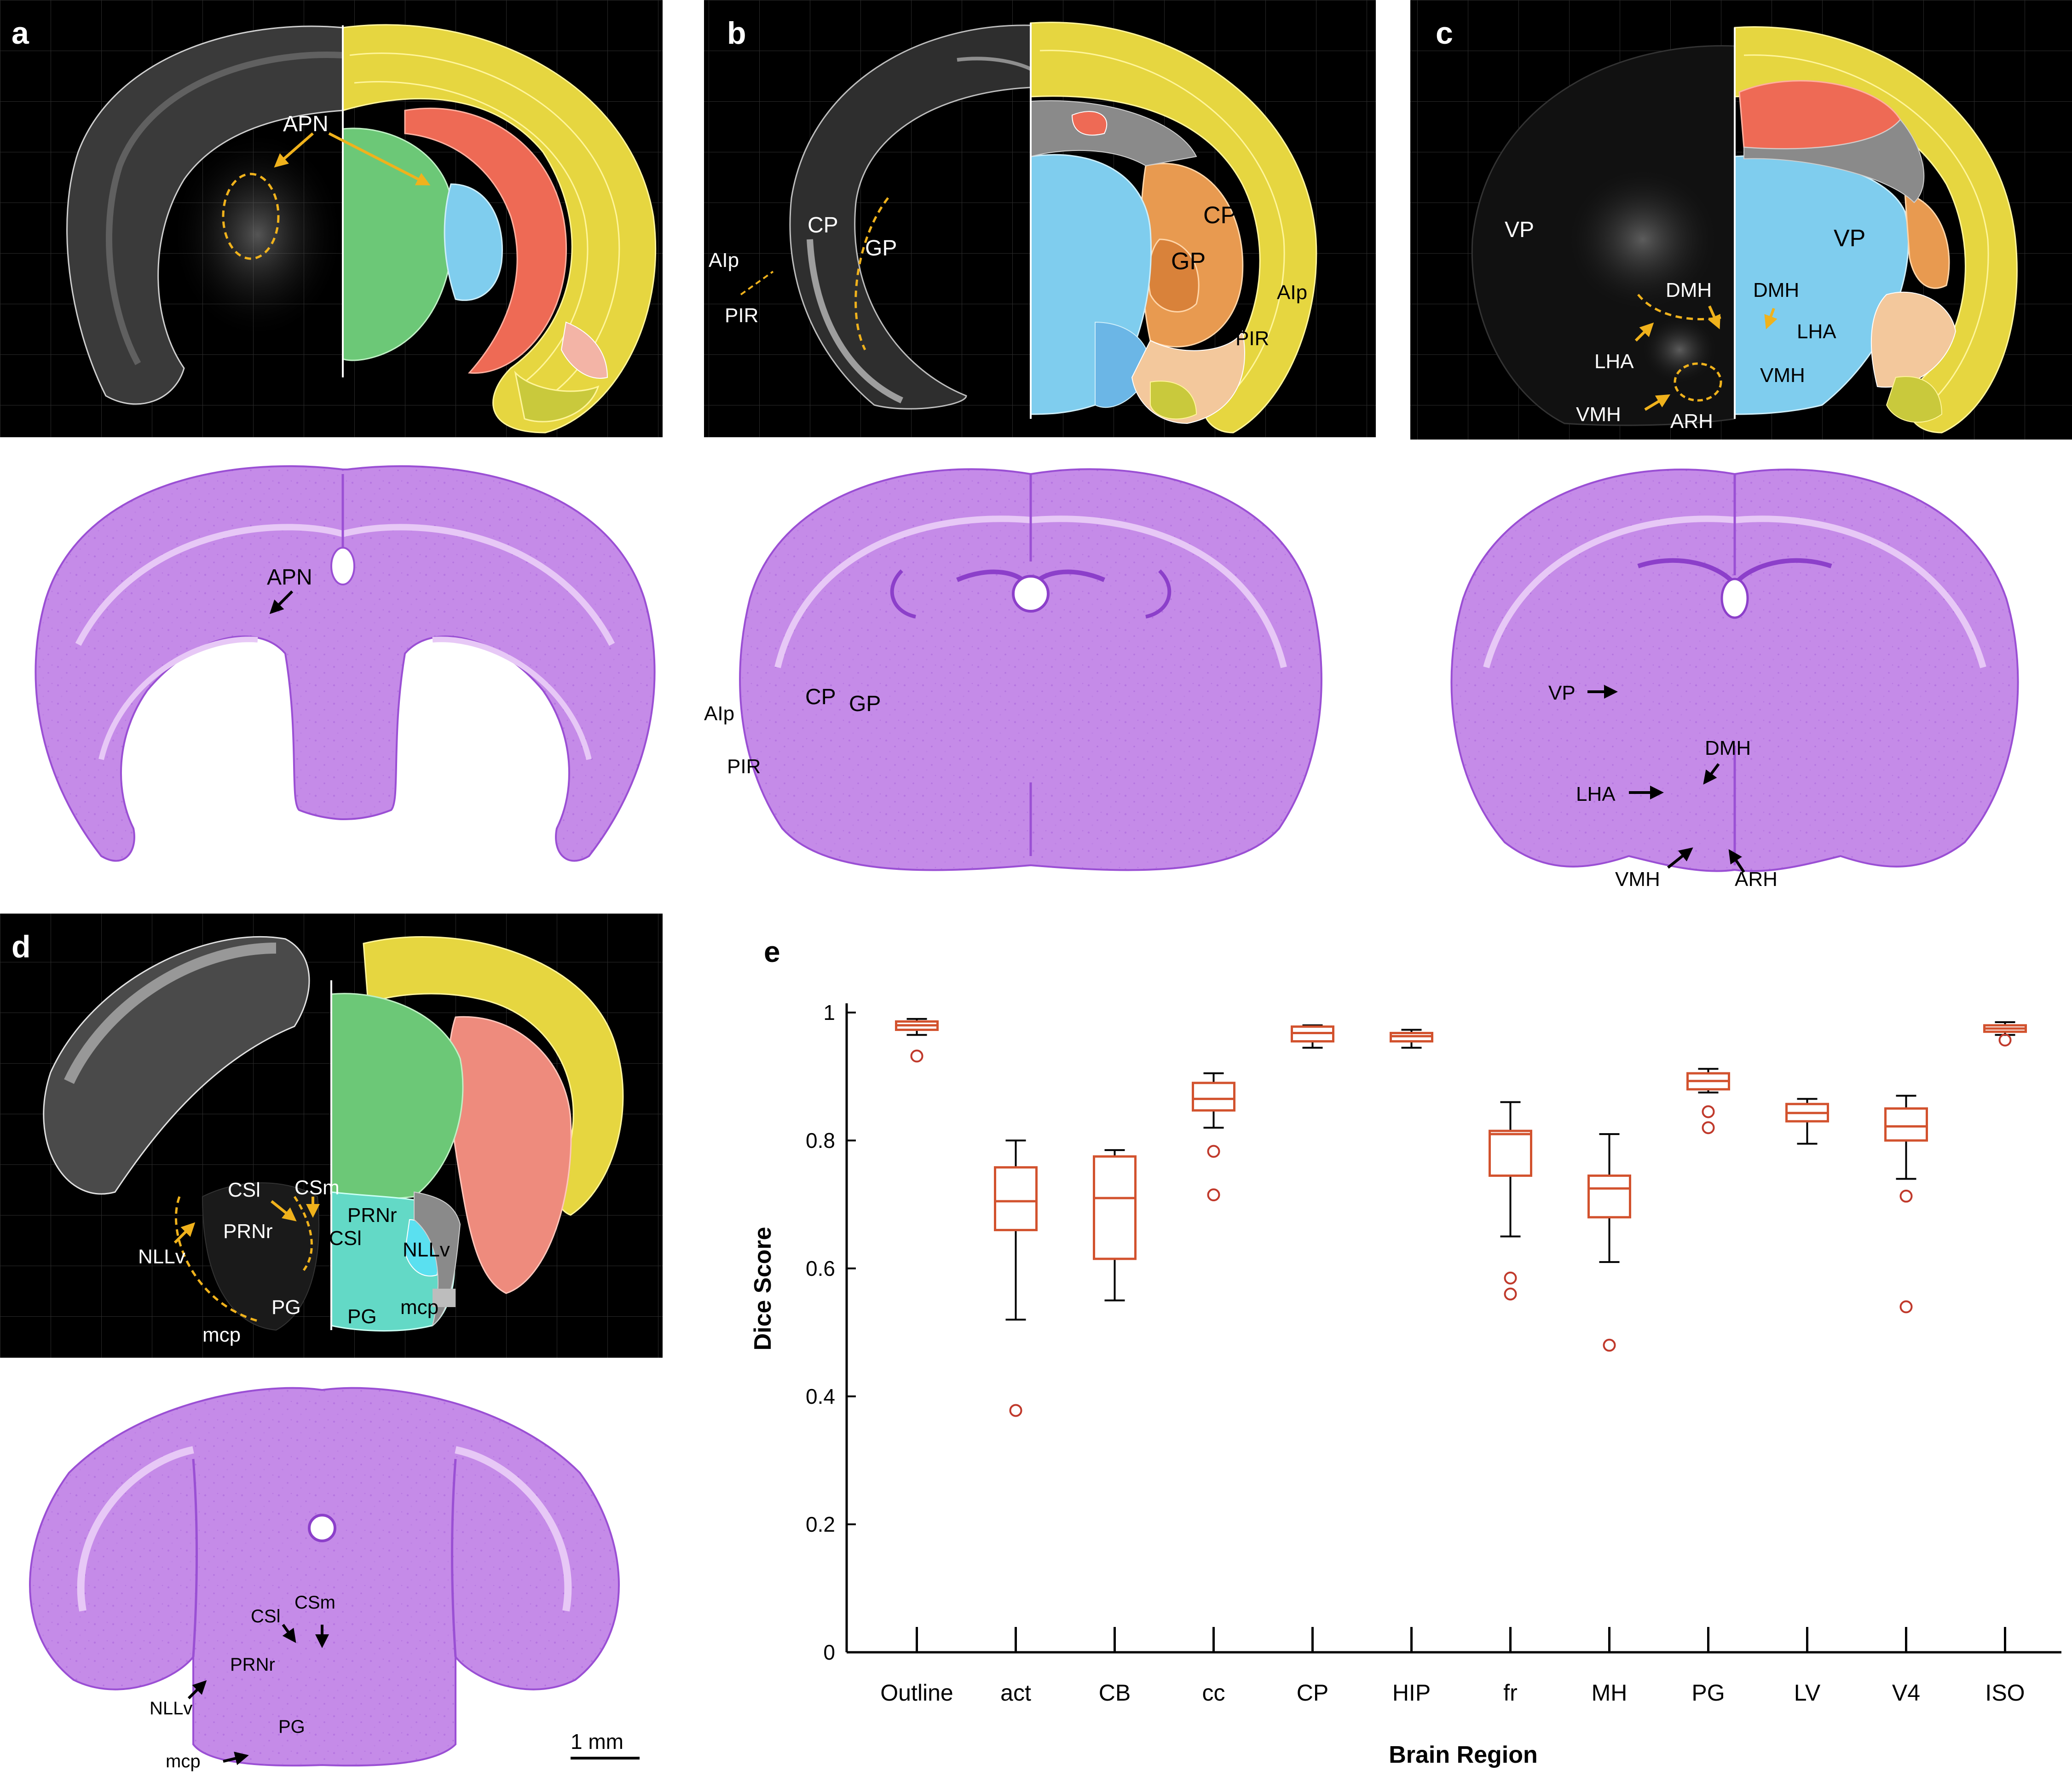 This screenshot has height=1777, width=2072. I want to click on y-tick-label: 0.8, so click(820, 1140).